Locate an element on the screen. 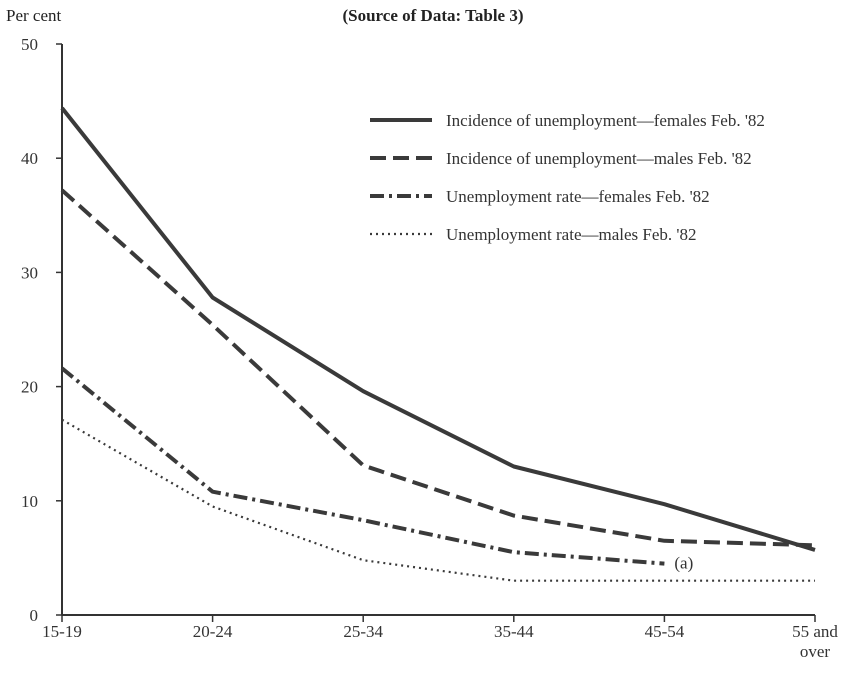 The width and height of the screenshot is (866, 678). x-tick-label: 20-24 is located at coordinates (213, 631).